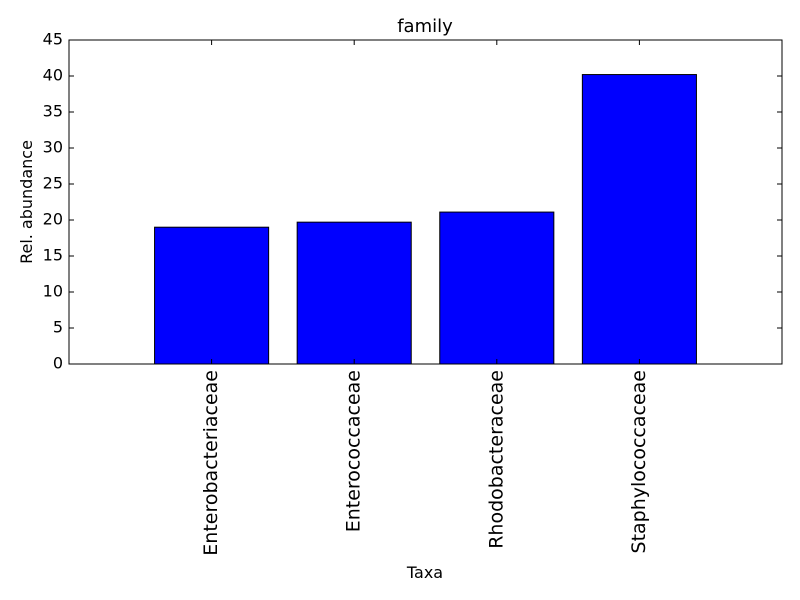  Describe the element at coordinates (53, 219) in the screenshot. I see `y-tick-label: 20` at that location.